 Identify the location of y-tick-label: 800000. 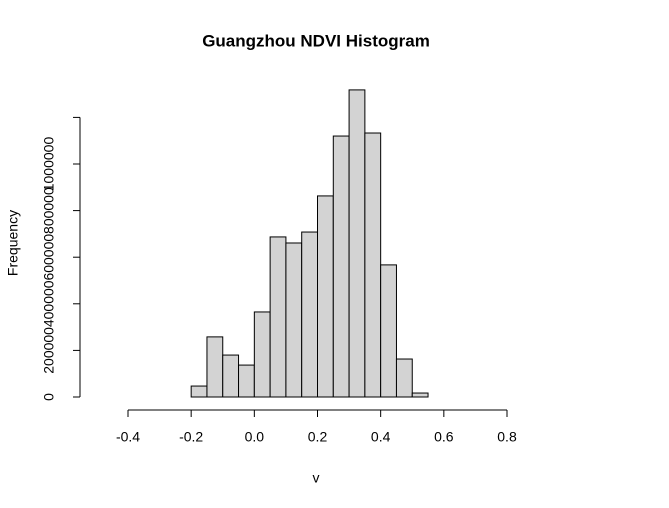
(49, 210).